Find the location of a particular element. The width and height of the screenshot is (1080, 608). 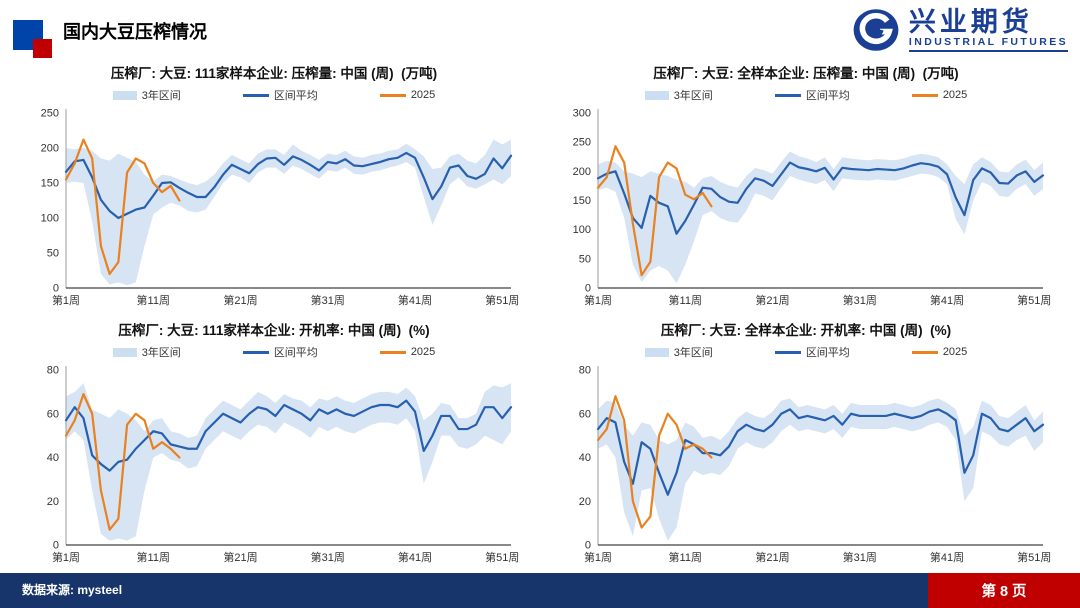

page-number: 第 8 页 is located at coordinates (1004, 592).